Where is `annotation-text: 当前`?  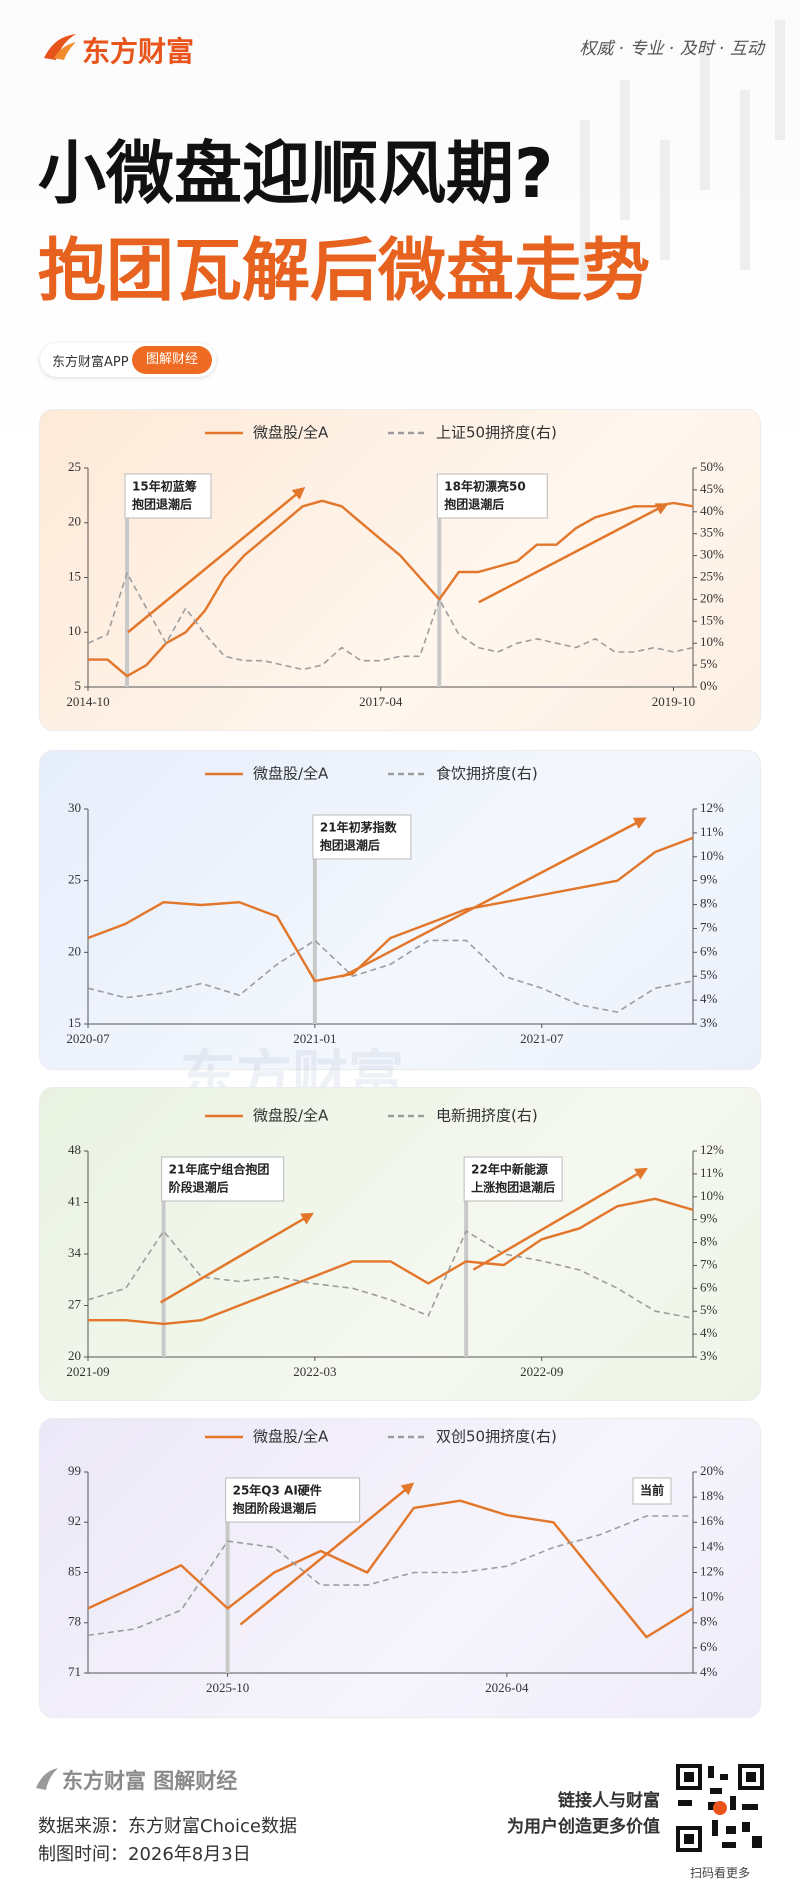 annotation-text: 当前 is located at coordinates (652, 1490).